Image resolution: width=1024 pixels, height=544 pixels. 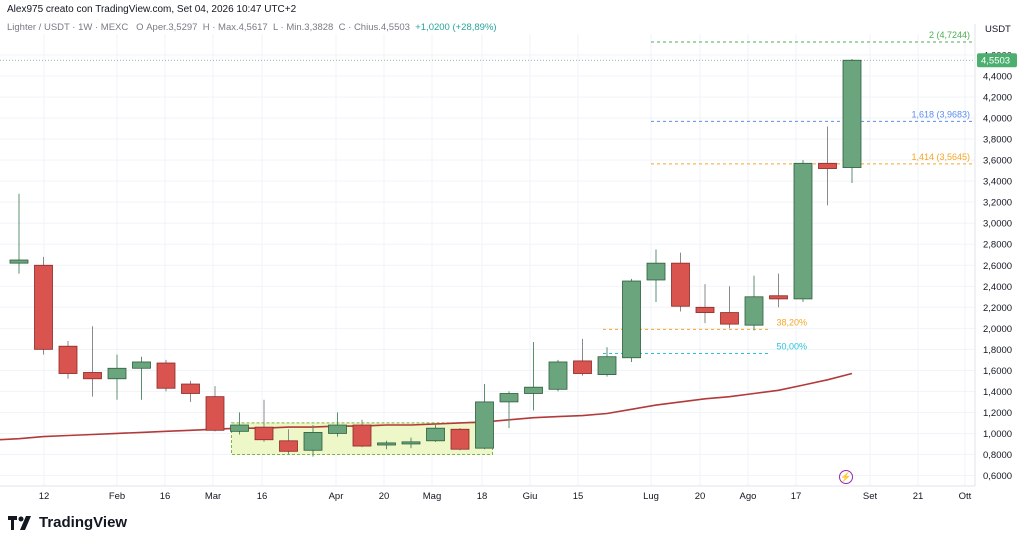 What do you see at coordinates (997, 266) in the screenshot?
I see `price-tick-label: 2,6000` at bounding box center [997, 266].